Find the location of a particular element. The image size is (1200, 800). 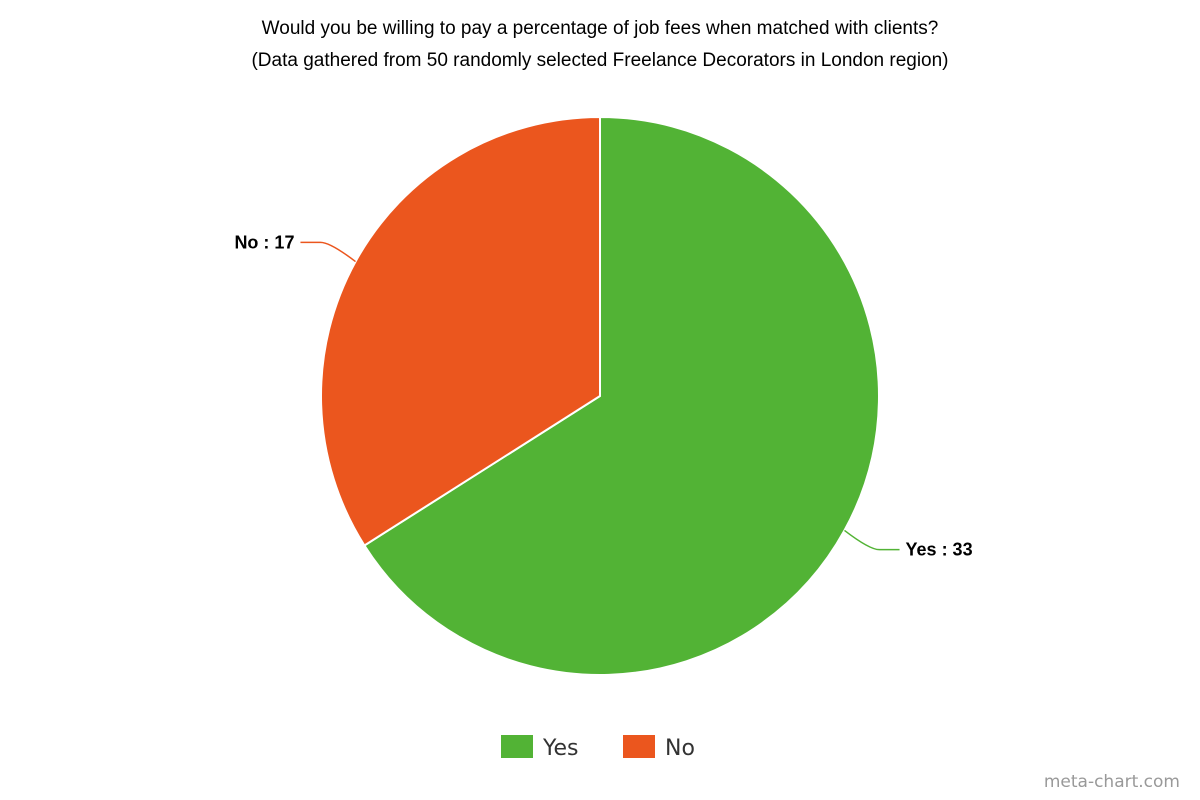

slice-label-yes: Yes : 33 is located at coordinates (939, 550).